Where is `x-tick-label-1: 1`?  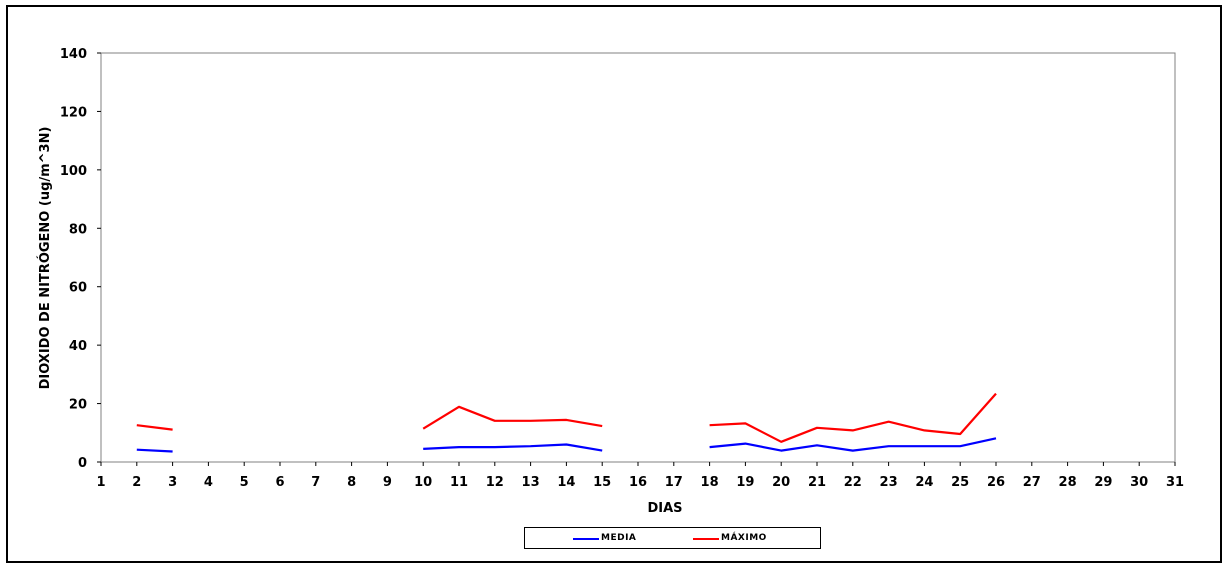 x-tick-label-1: 1 is located at coordinates (100, 482).